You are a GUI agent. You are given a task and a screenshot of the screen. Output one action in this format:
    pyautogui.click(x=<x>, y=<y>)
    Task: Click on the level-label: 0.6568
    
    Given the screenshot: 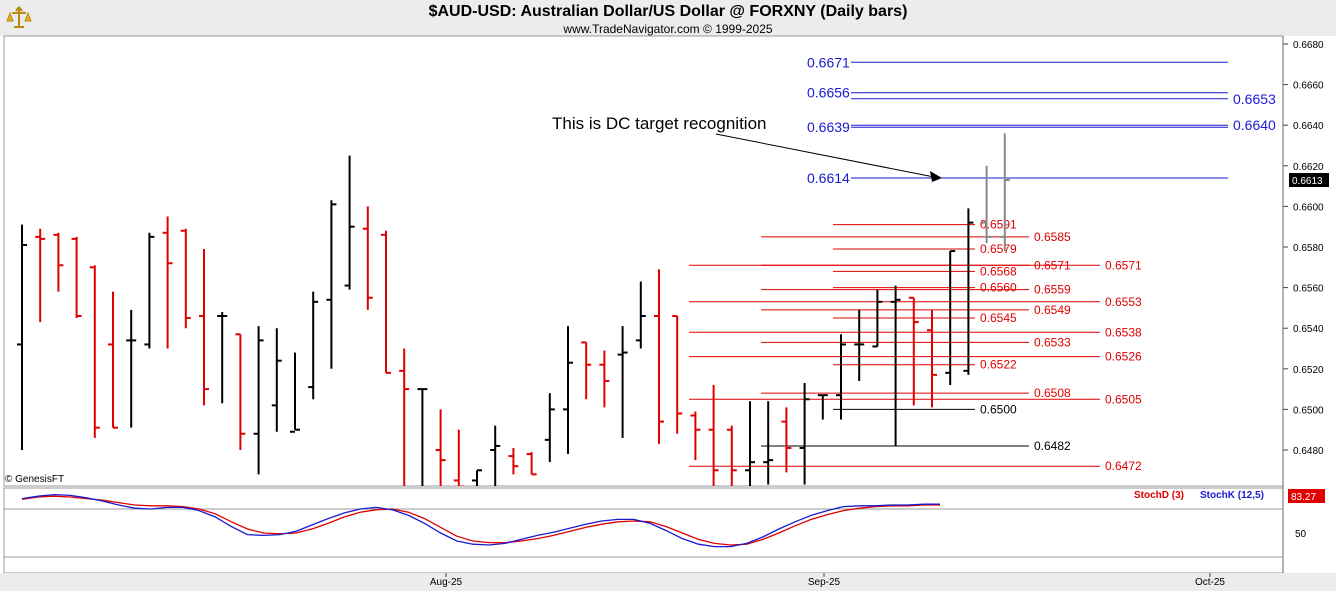 What is the action you would take?
    pyautogui.click(x=998, y=271)
    